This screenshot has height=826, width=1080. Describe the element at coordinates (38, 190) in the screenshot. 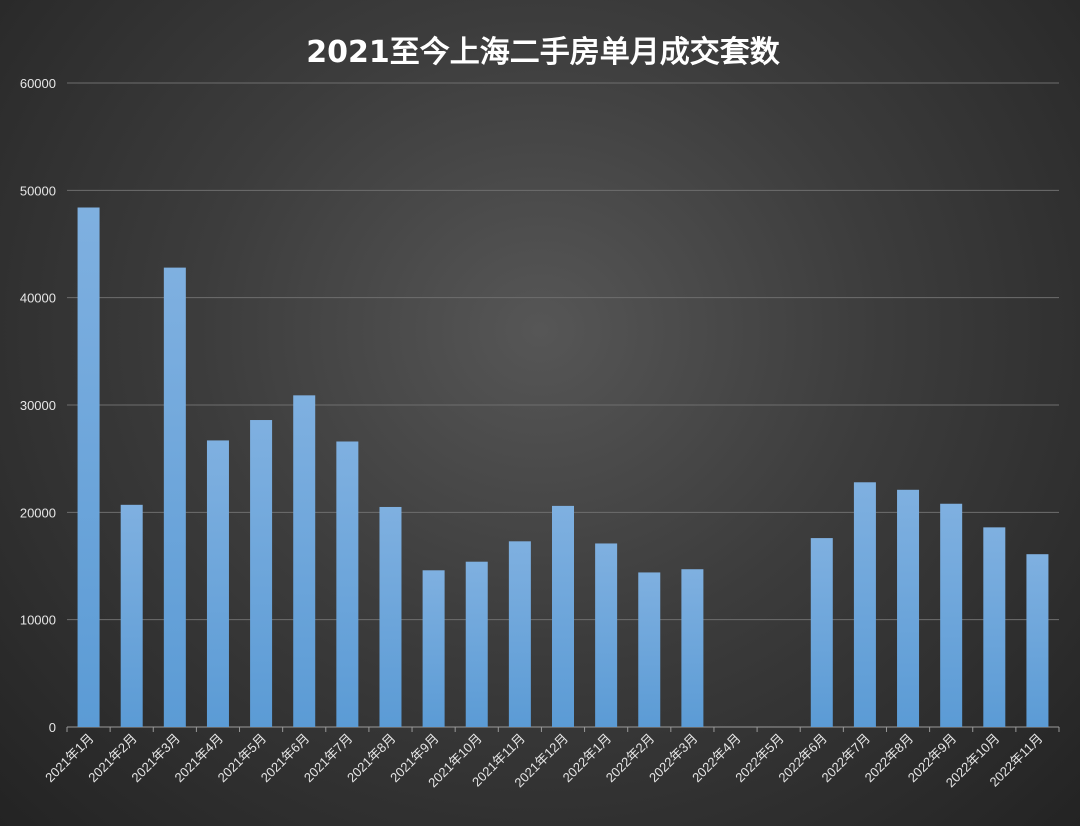

I see `y-tick-label: 50000` at that location.